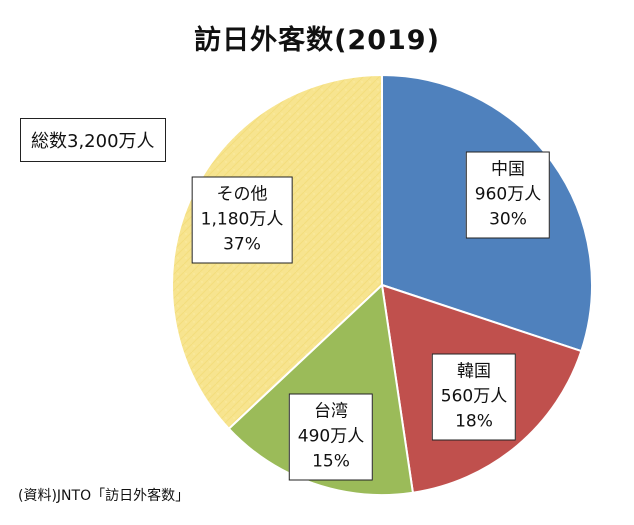 This screenshot has height=525, width=634. What do you see at coordinates (242, 194) in the screenshot?
I see `slice-label-name-3: その他` at bounding box center [242, 194].